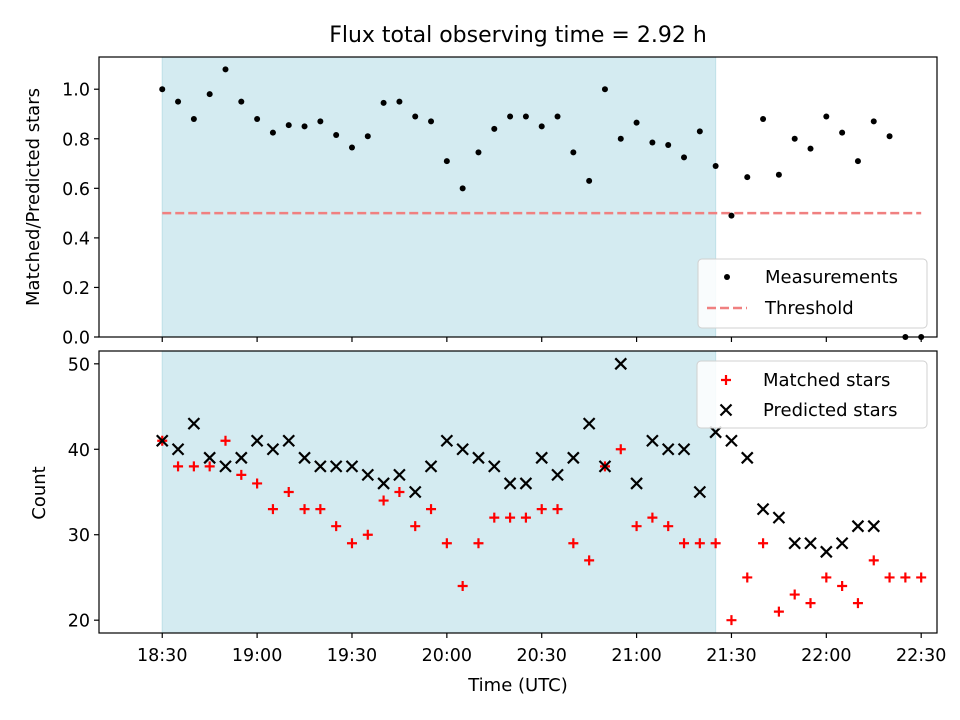  I want to click on y-tick-label: 0.6, so click(76, 190).